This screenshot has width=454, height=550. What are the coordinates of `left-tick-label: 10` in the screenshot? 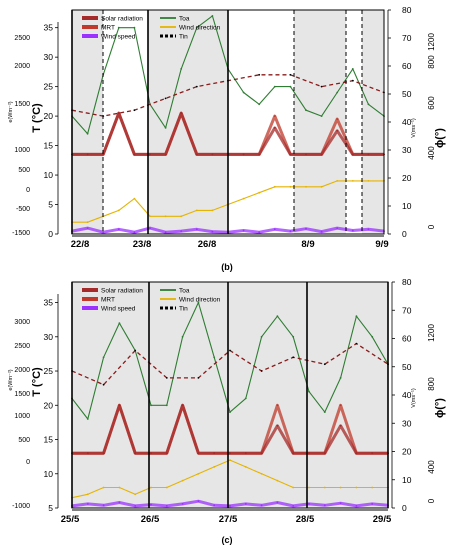 It's located at (49, 175).